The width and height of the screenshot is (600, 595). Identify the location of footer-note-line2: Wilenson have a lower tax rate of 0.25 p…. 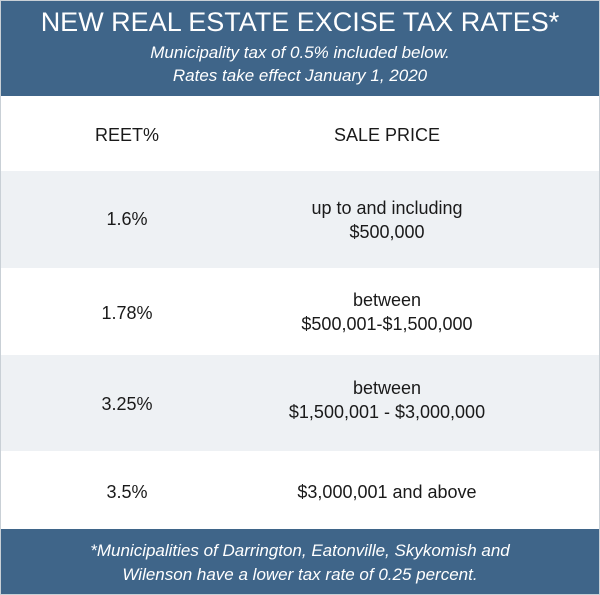
(300, 574).